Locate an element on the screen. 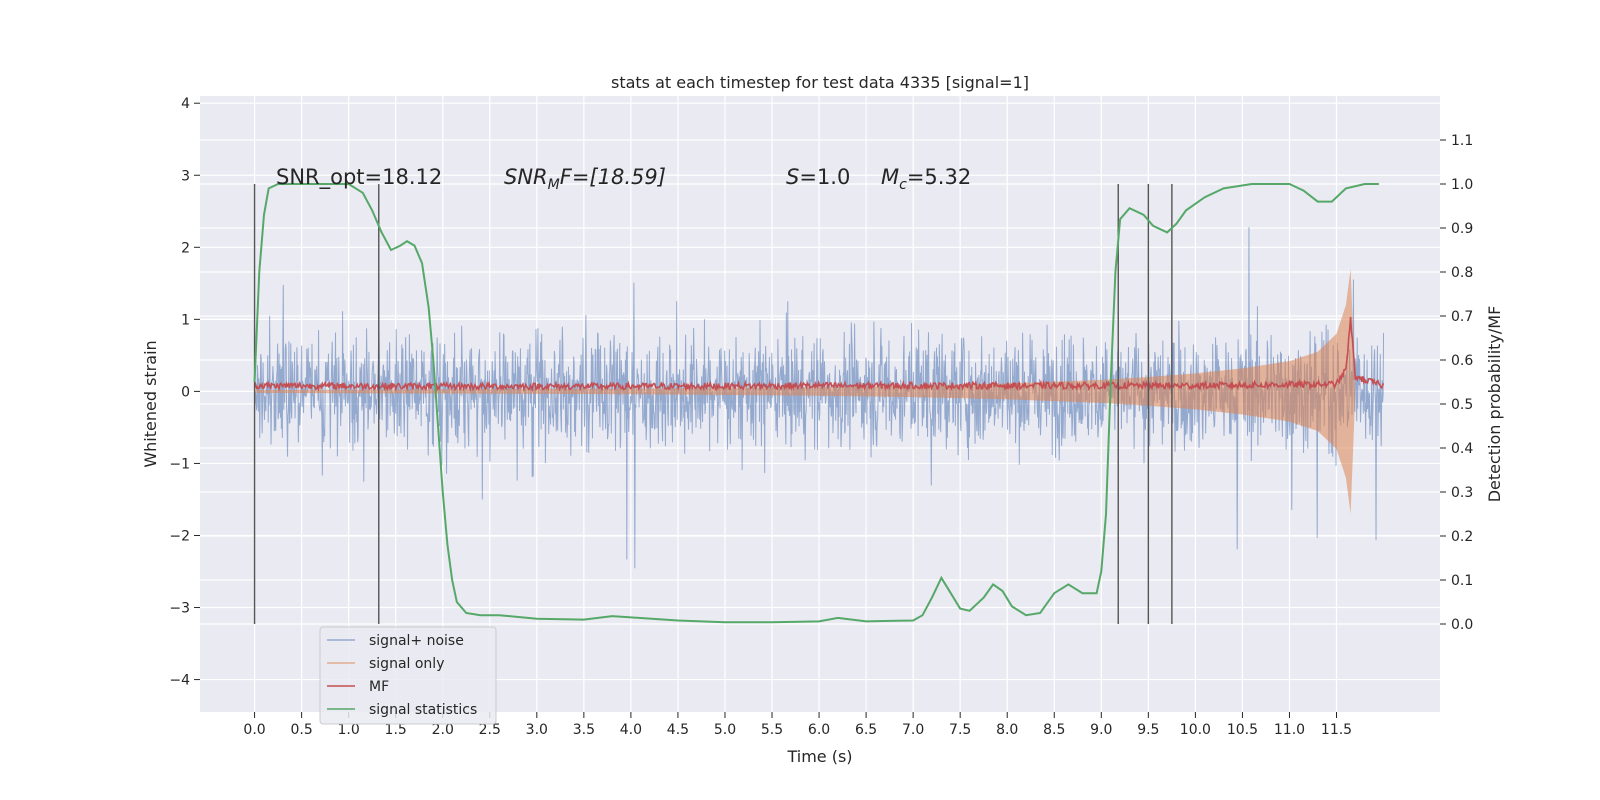 This screenshot has height=800, width=1600. x-tick-label: 1.5 is located at coordinates (396, 730).